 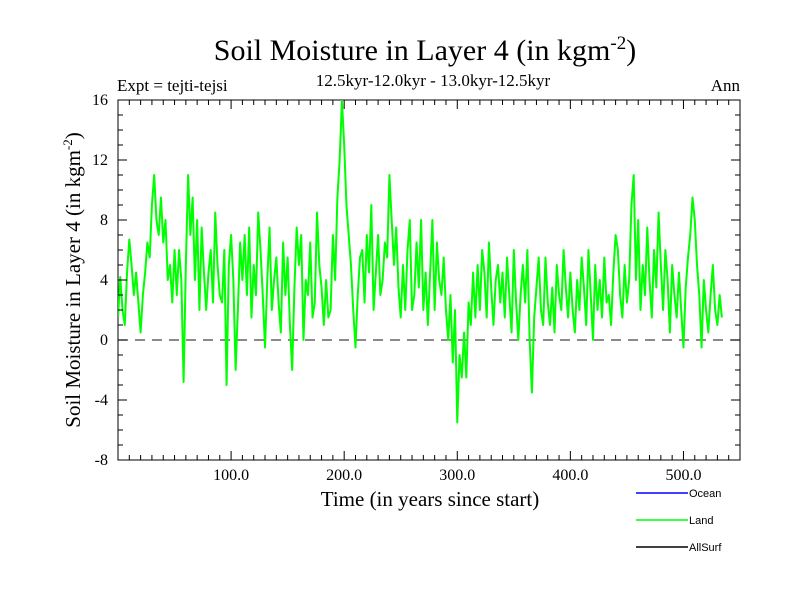 What do you see at coordinates (101, 400) in the screenshot?
I see `y-tick-label--4: -4` at bounding box center [101, 400].